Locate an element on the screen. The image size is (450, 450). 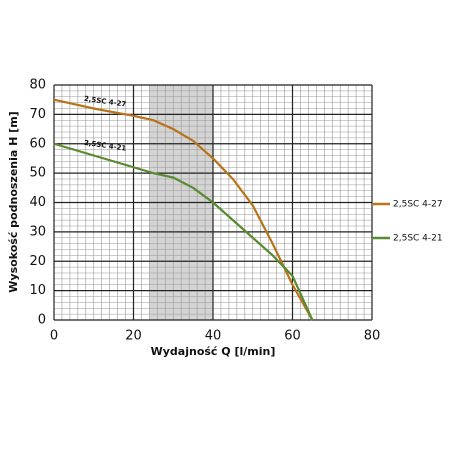
legend-label: 2,5SC 4-21 is located at coordinates (418, 239).